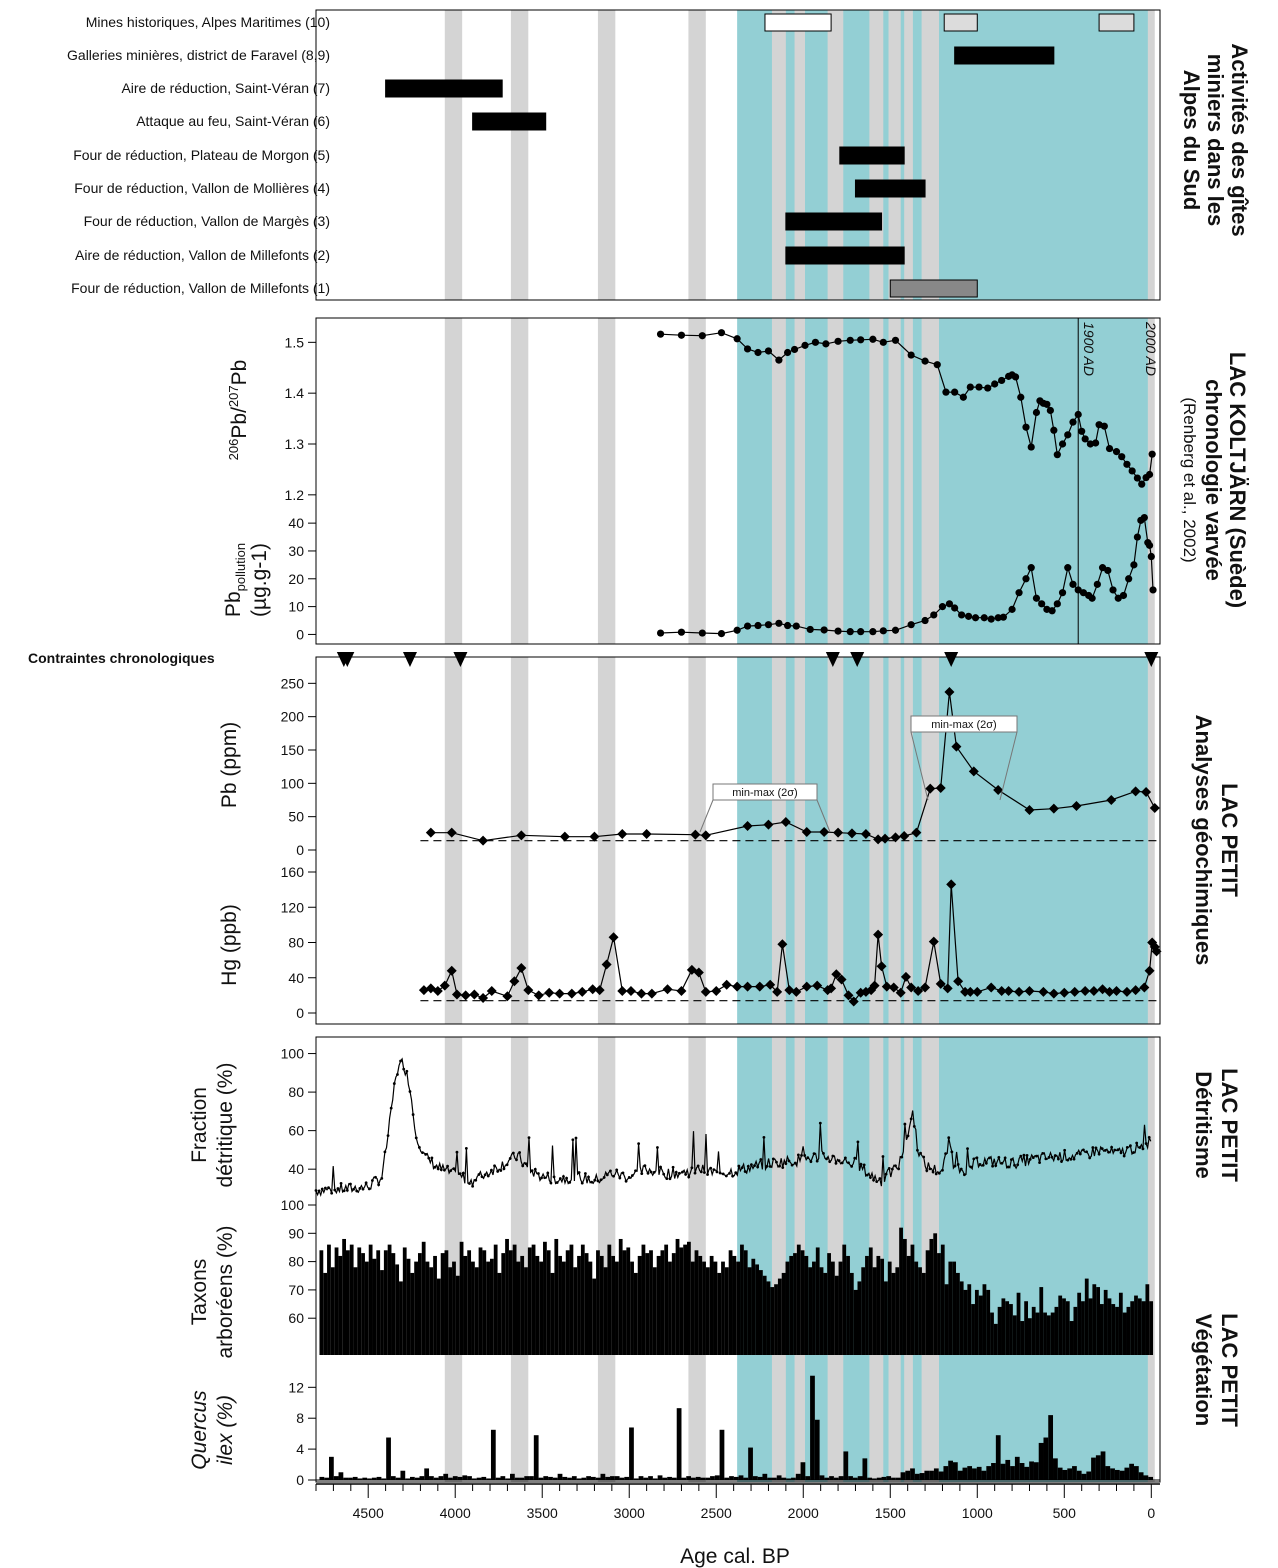 The height and width of the screenshot is (1568, 1278). What do you see at coordinates (296, 579) in the screenshot?
I see `pb-pollution-tick-label-2: 20` at bounding box center [296, 579].